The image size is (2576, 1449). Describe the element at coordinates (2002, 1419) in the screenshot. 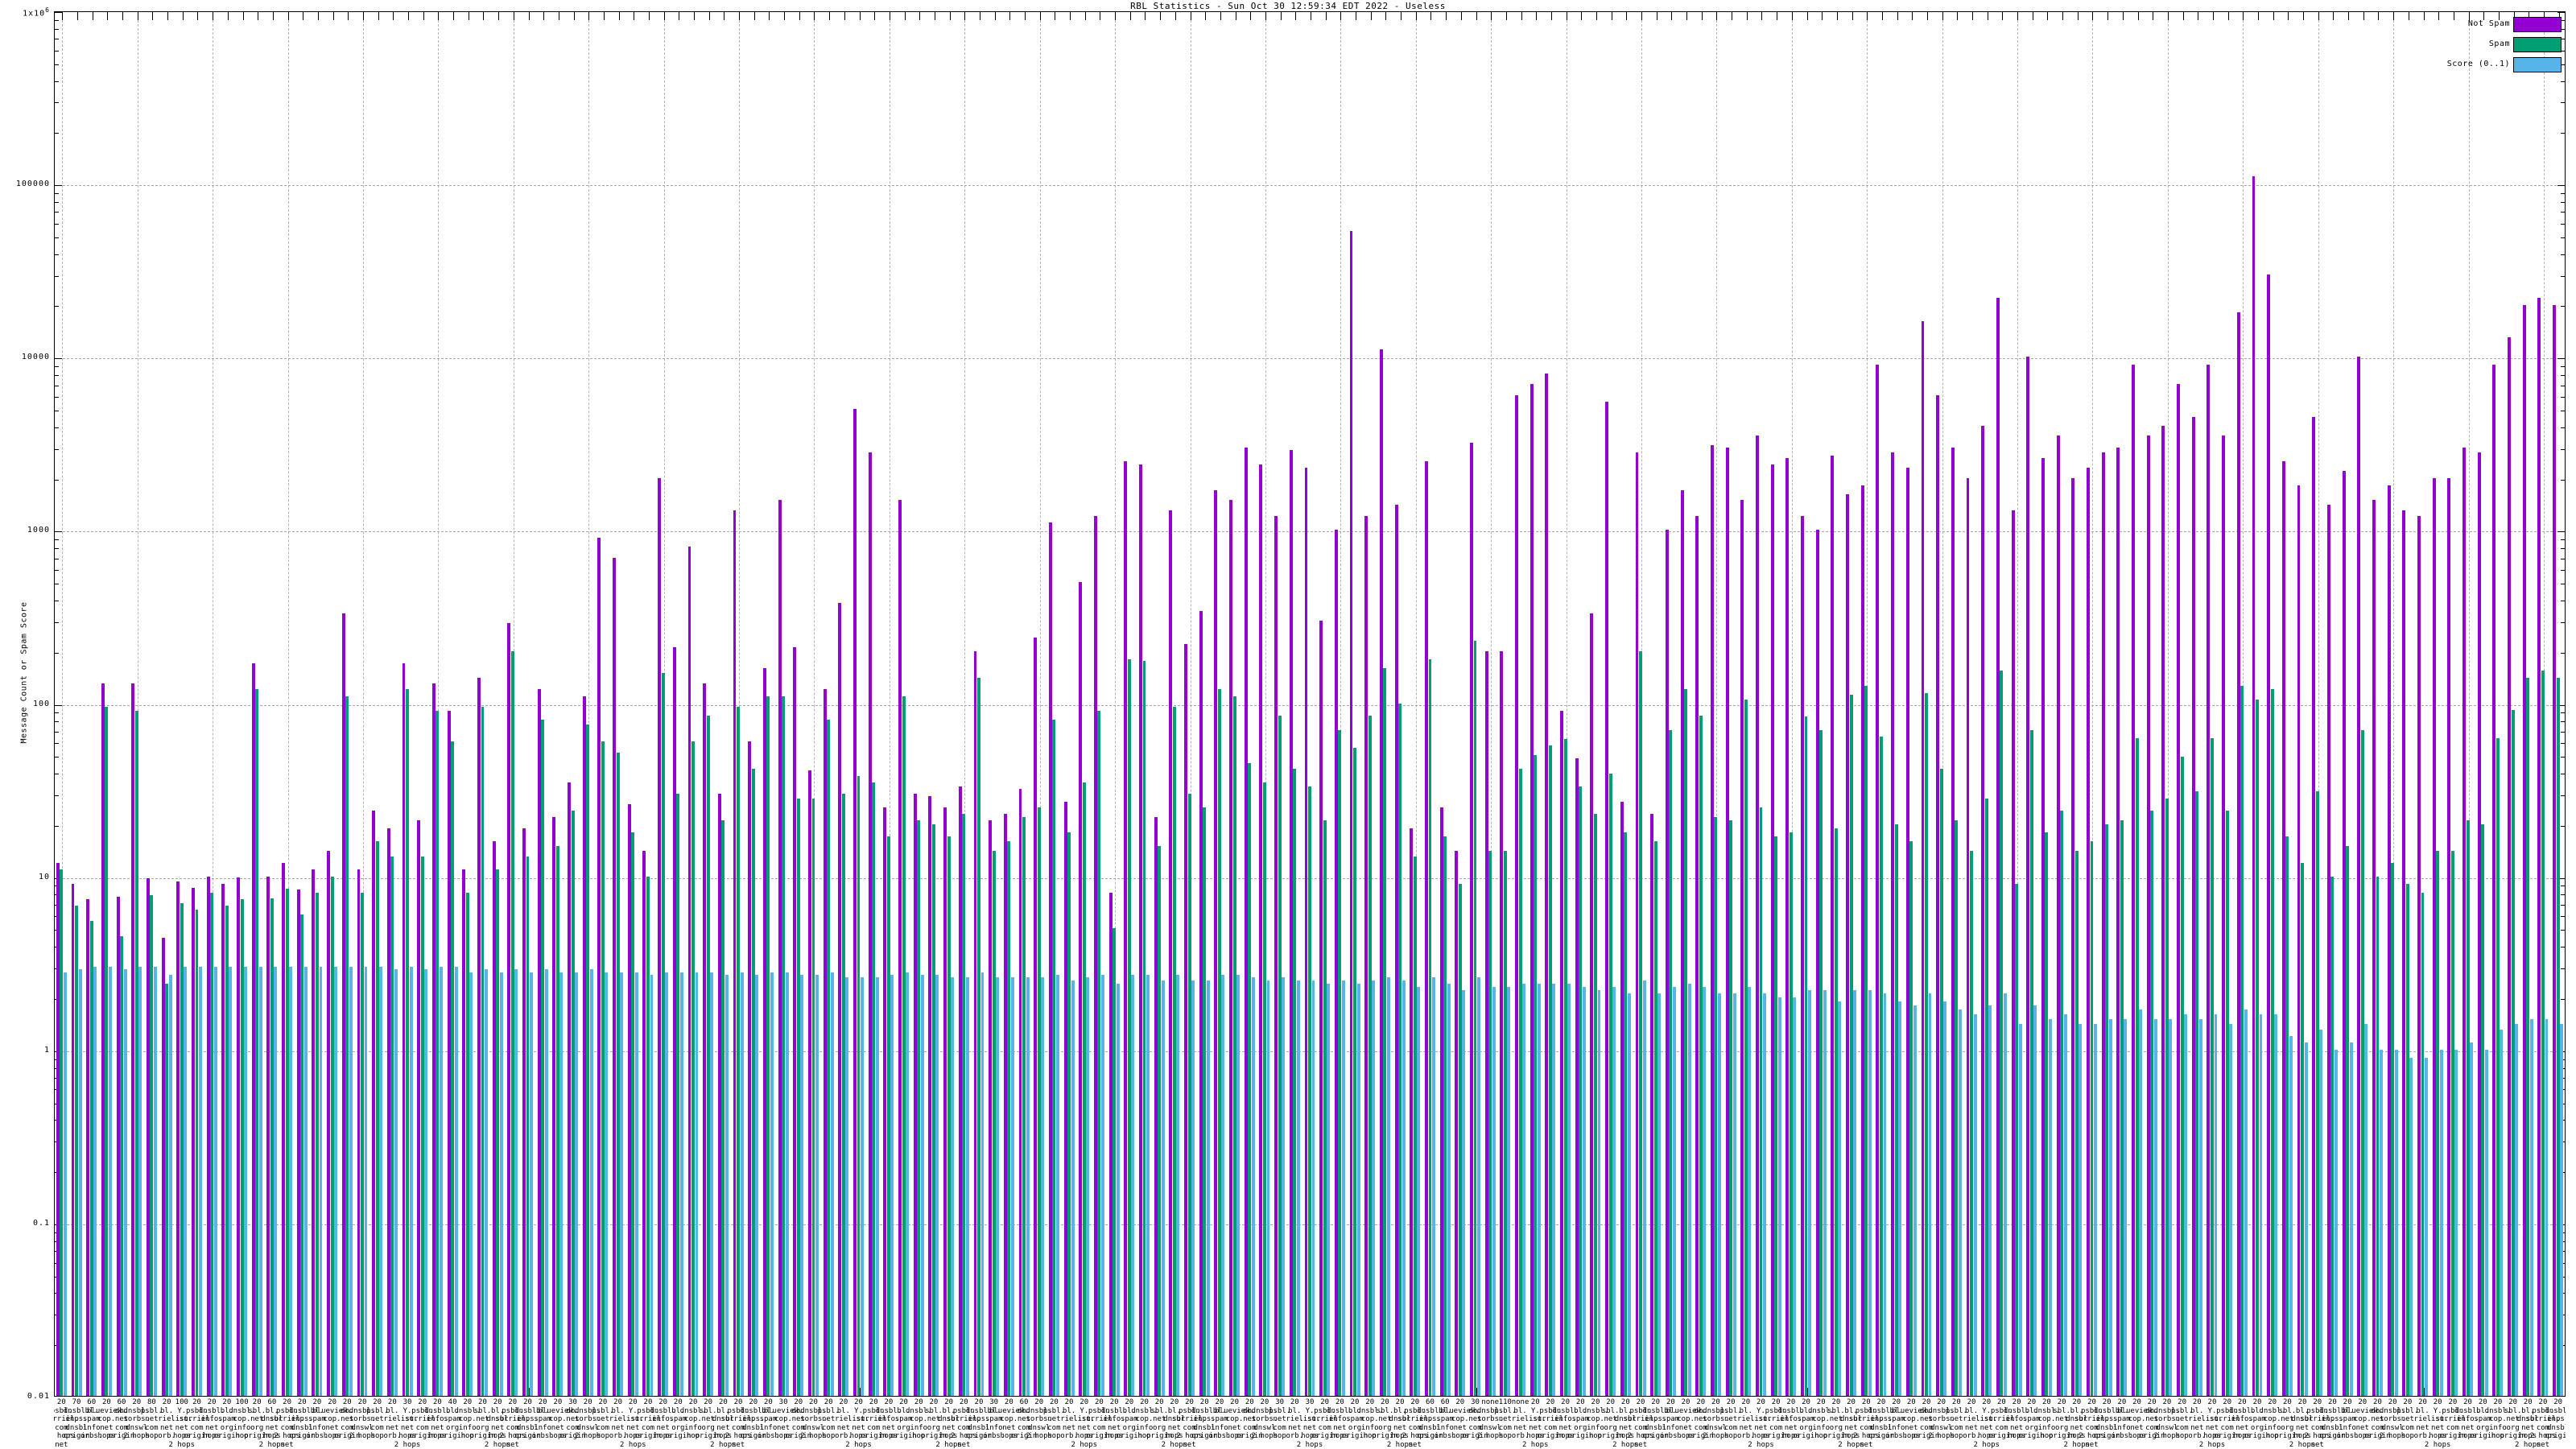

I see `x-tick-label: 20 psbl. surriel. com origin` at that location.